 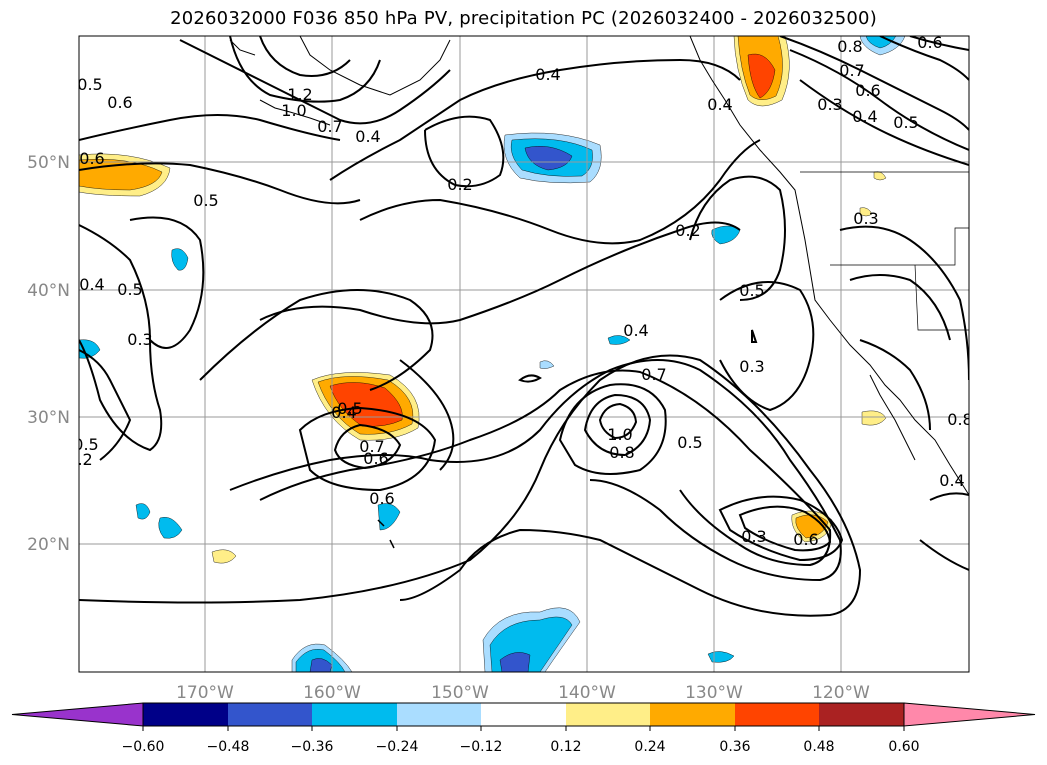 I want to click on colorbar-tick-label: −0.36, so click(x=312, y=747).